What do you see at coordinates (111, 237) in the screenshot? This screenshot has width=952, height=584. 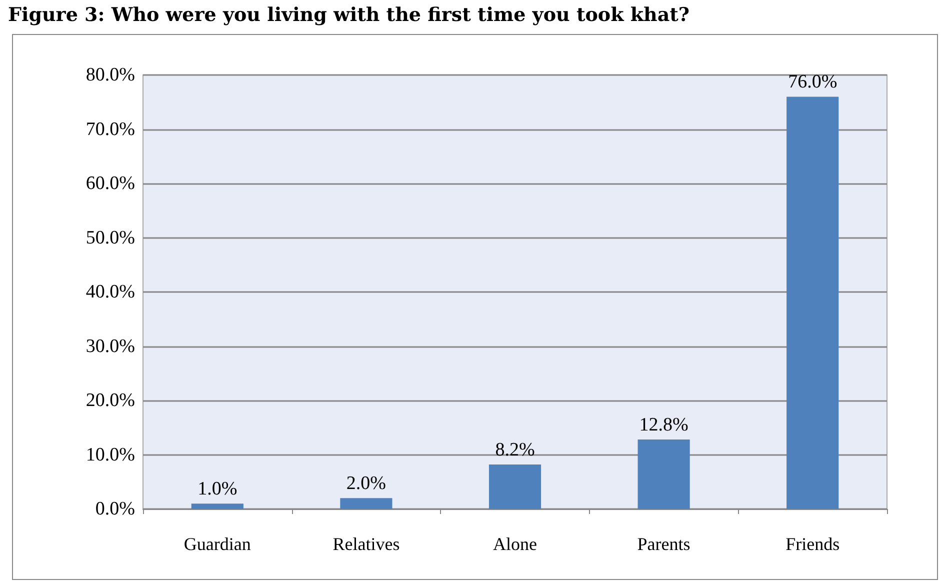 I see `y-tick-label: 50.0%` at bounding box center [111, 237].